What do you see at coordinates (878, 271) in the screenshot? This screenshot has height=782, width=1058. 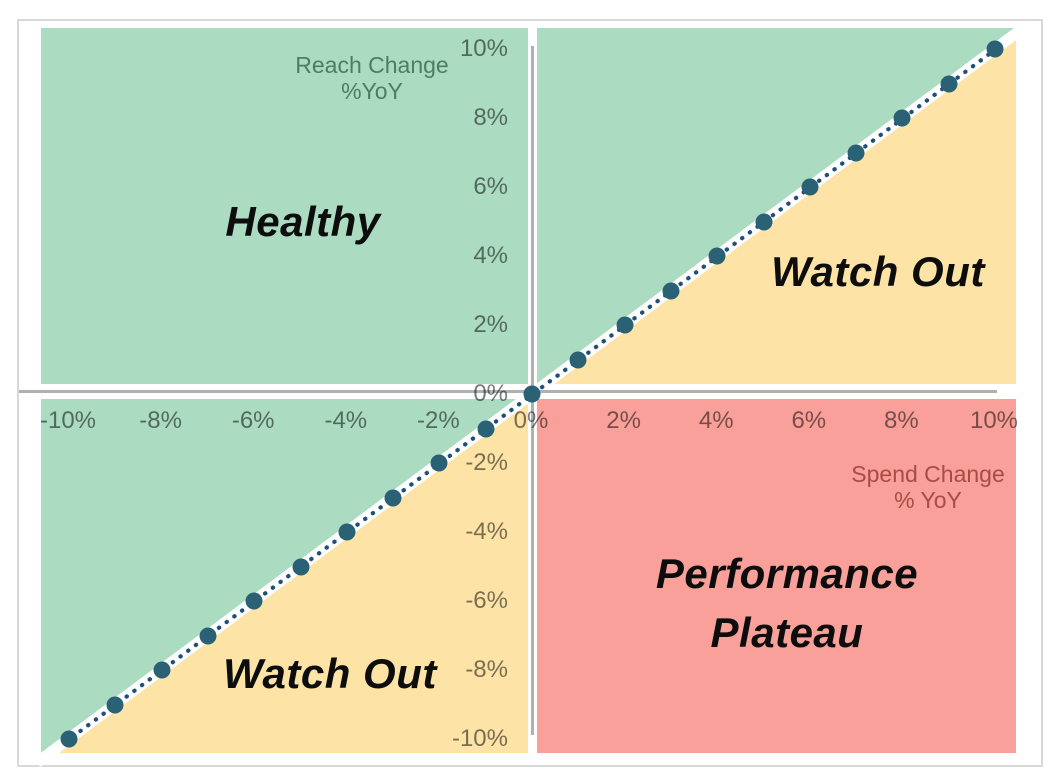 I see `watch-out-top-label: Watch Out` at bounding box center [878, 271].